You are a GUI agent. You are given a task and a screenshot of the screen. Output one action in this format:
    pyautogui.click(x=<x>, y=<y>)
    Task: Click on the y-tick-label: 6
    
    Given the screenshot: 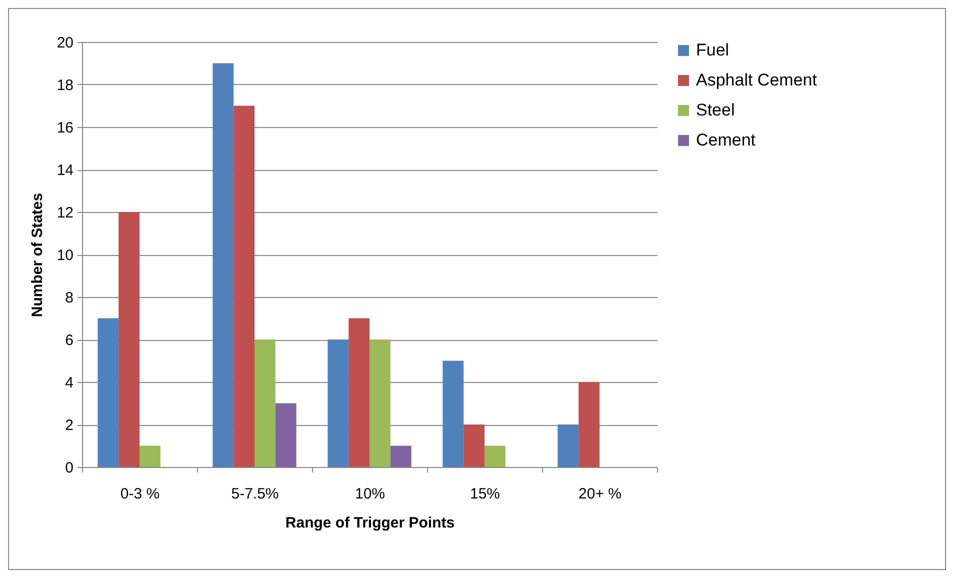 What is the action you would take?
    pyautogui.click(x=69, y=340)
    